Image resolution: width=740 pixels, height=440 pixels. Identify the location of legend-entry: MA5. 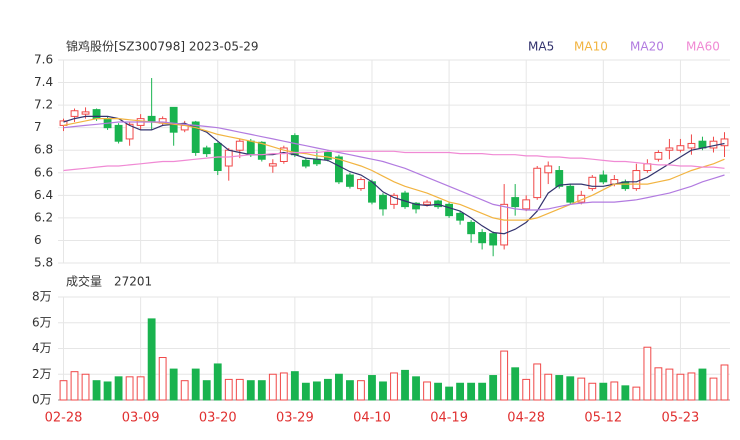
(541, 47).